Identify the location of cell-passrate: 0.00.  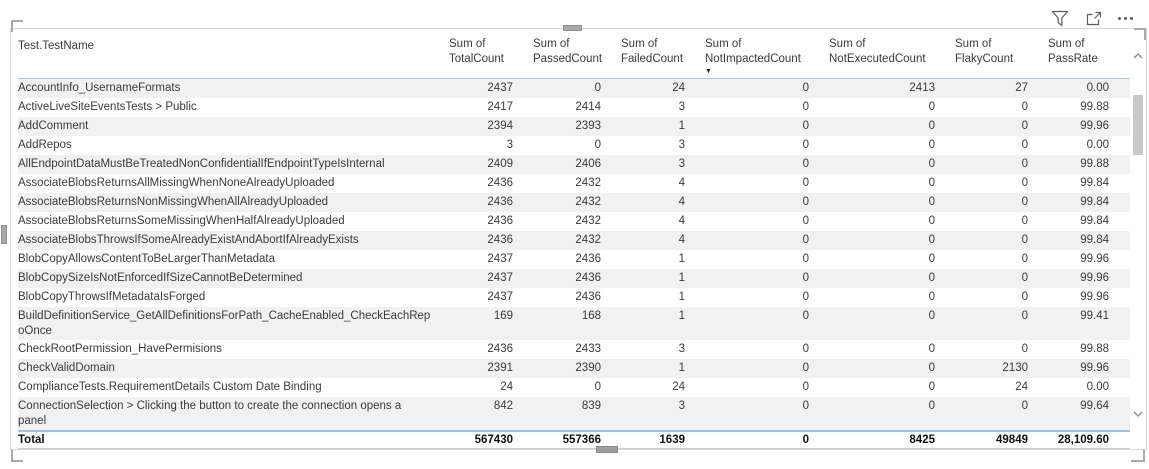
(1097, 88).